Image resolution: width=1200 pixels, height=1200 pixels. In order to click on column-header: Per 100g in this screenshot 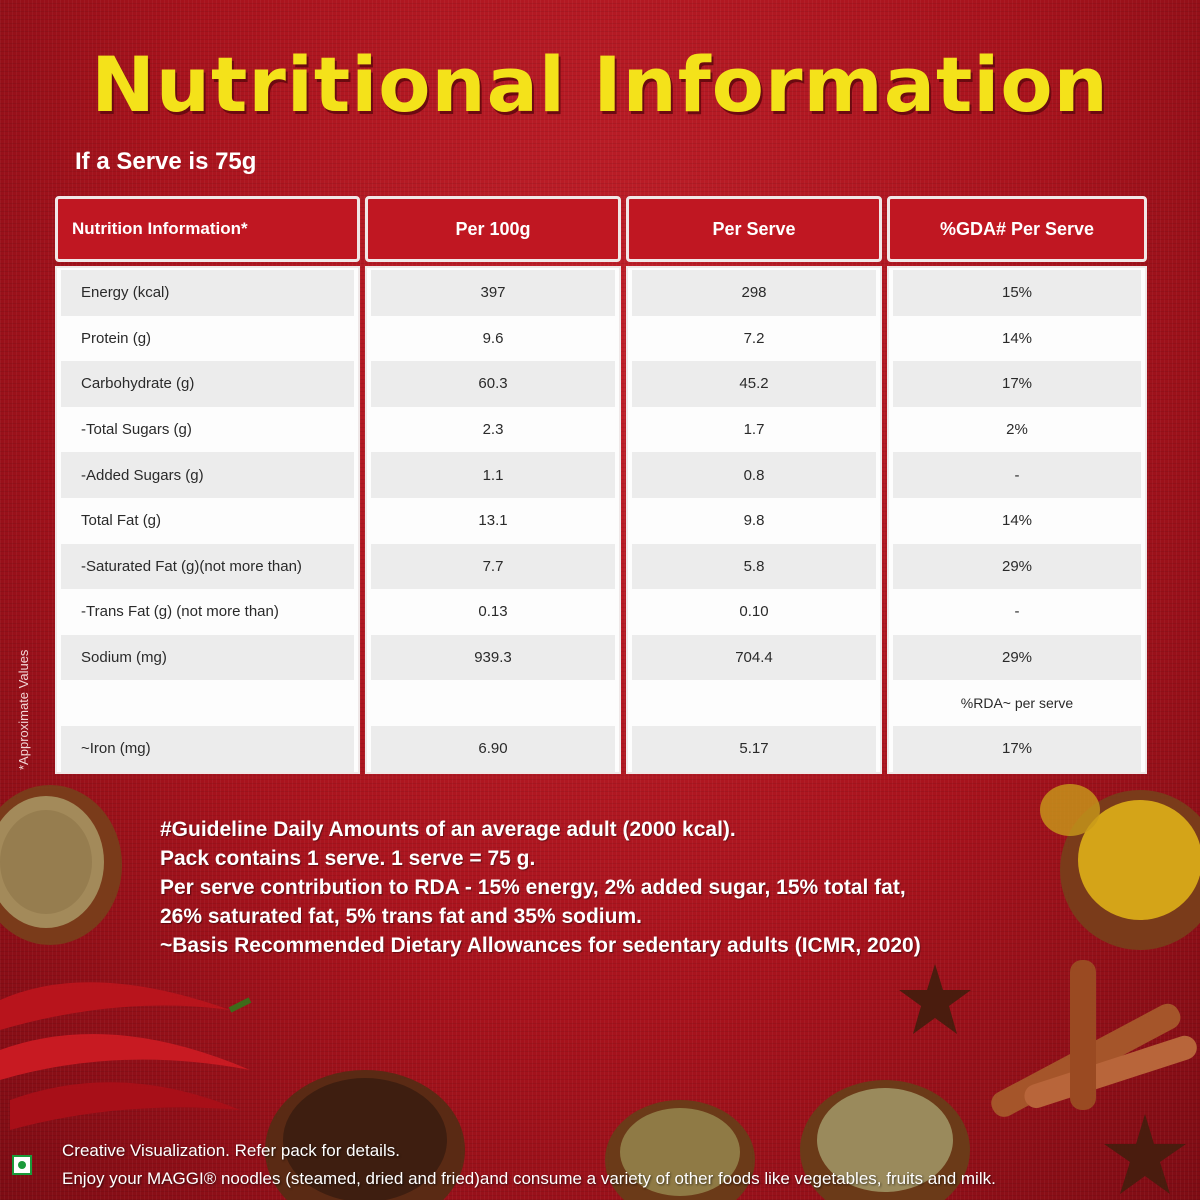, I will do `click(493, 229)`.